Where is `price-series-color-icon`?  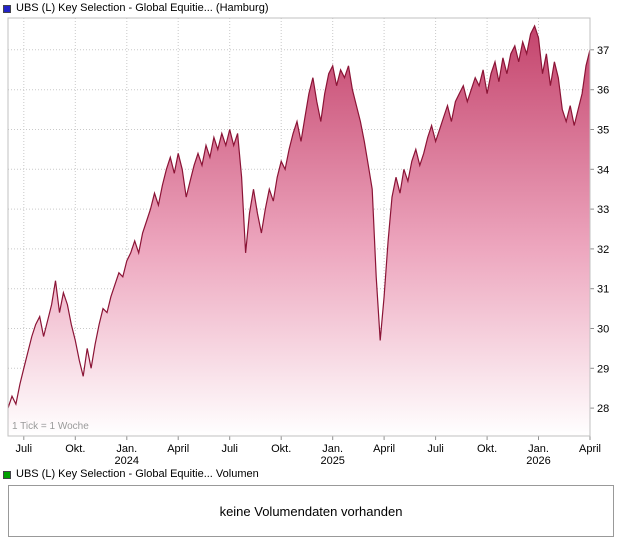 price-series-color-icon is located at coordinates (7, 8).